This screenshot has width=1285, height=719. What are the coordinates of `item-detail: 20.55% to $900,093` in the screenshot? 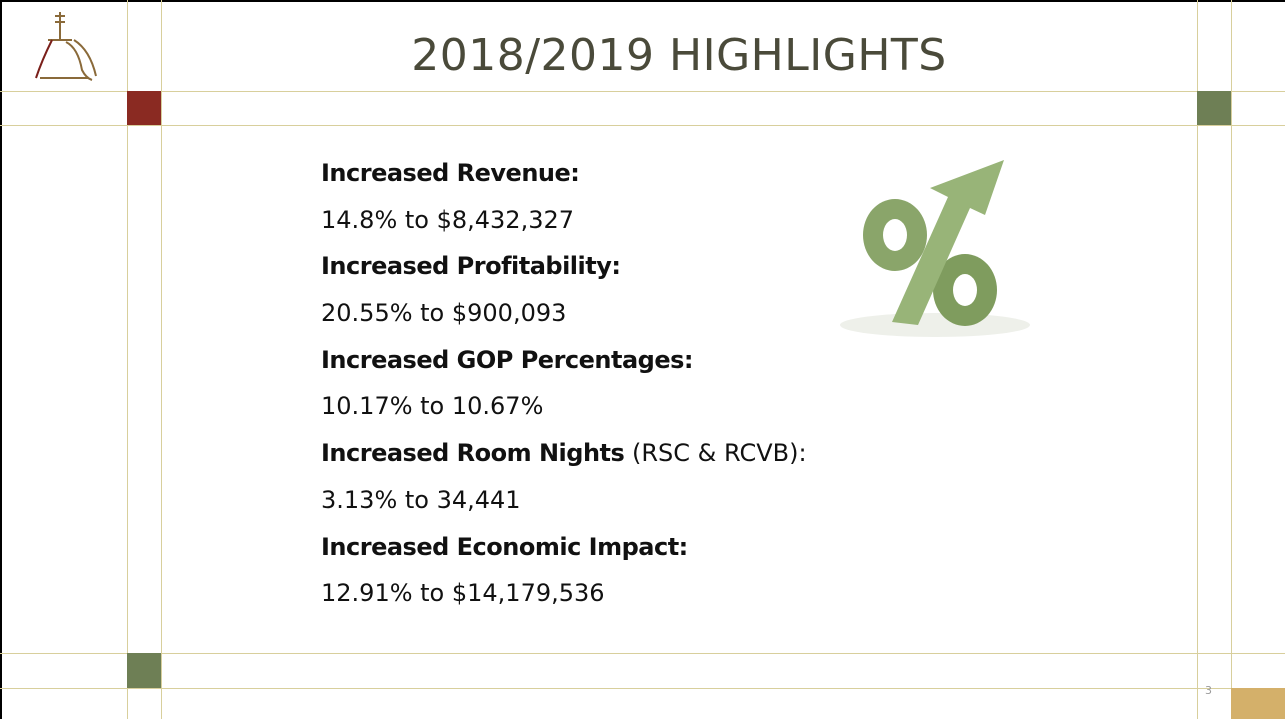 It's located at (444, 313).